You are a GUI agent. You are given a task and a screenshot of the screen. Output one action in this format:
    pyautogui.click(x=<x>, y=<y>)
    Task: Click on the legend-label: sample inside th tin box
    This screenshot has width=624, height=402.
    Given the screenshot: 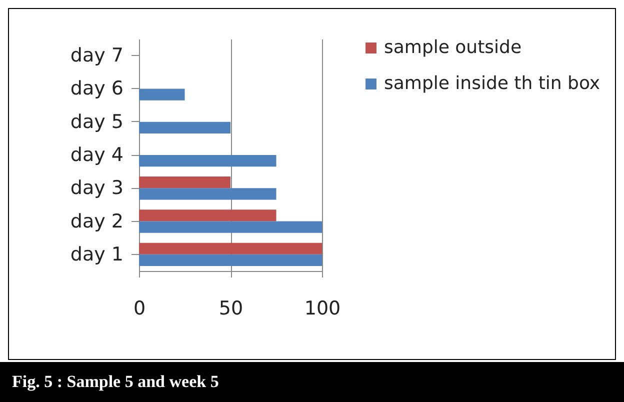 What is the action you would take?
    pyautogui.click(x=492, y=83)
    